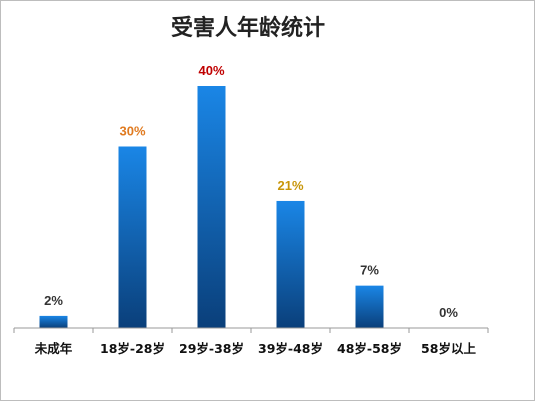  Describe the element at coordinates (369, 270) in the screenshot. I see `data-label: 7%` at that location.